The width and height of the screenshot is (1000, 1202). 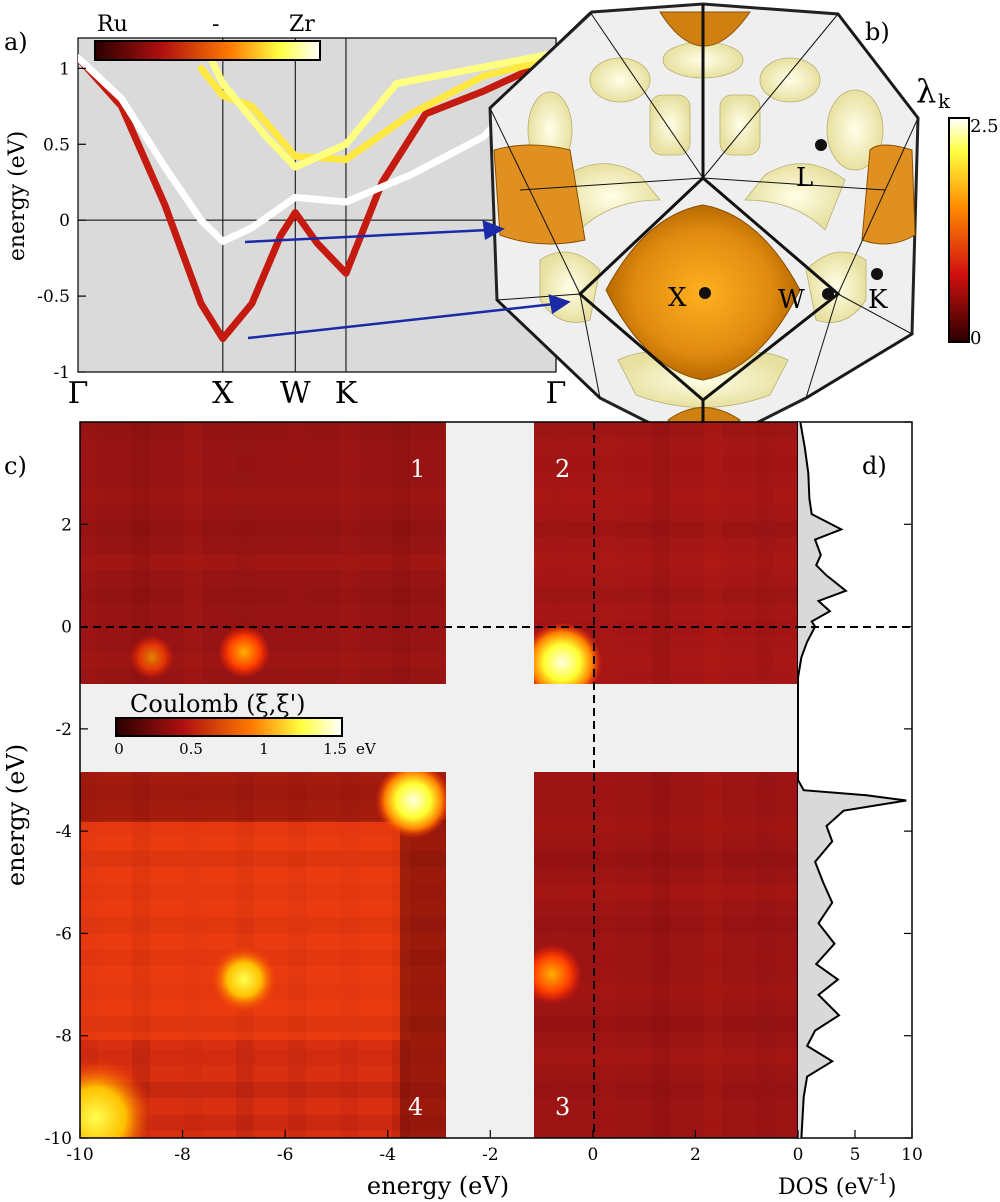 What do you see at coordinates (556, 393) in the screenshot?
I see `kpoint-label-4: Γ` at bounding box center [556, 393].